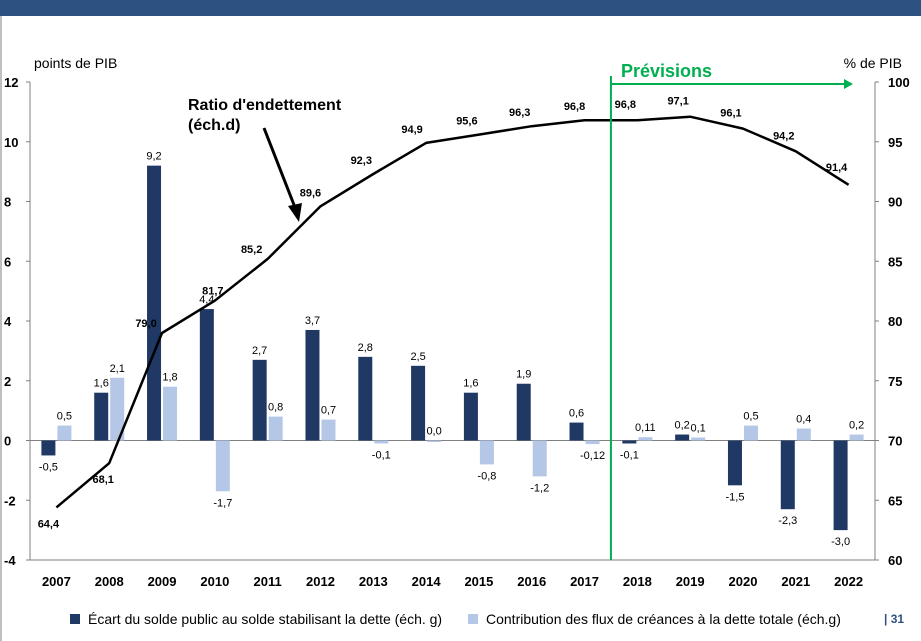 This screenshot has height=641, width=921. Describe the element at coordinates (268, 581) in the screenshot. I see `x-tick-label: 2011` at that location.